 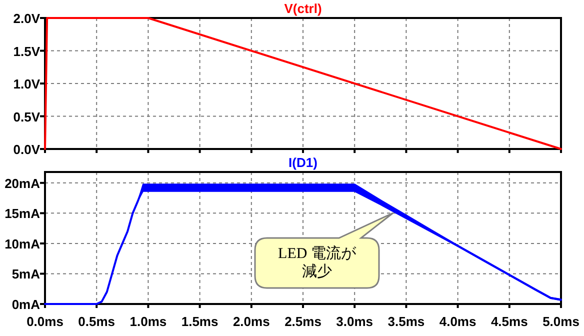 What do you see at coordinates (26, 274) in the screenshot?
I see `y-tick-label: 5mA` at bounding box center [26, 274].